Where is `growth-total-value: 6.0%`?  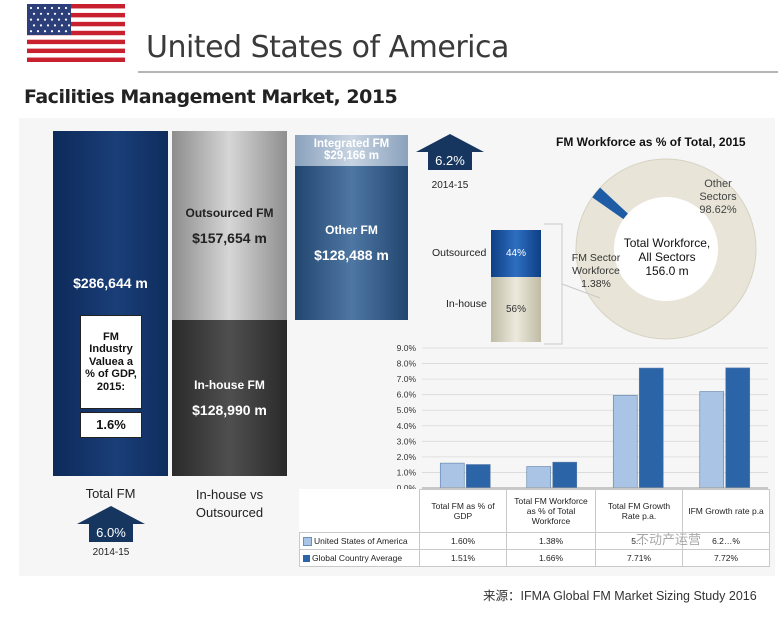 growth-total-value: 6.0% is located at coordinates (111, 533).